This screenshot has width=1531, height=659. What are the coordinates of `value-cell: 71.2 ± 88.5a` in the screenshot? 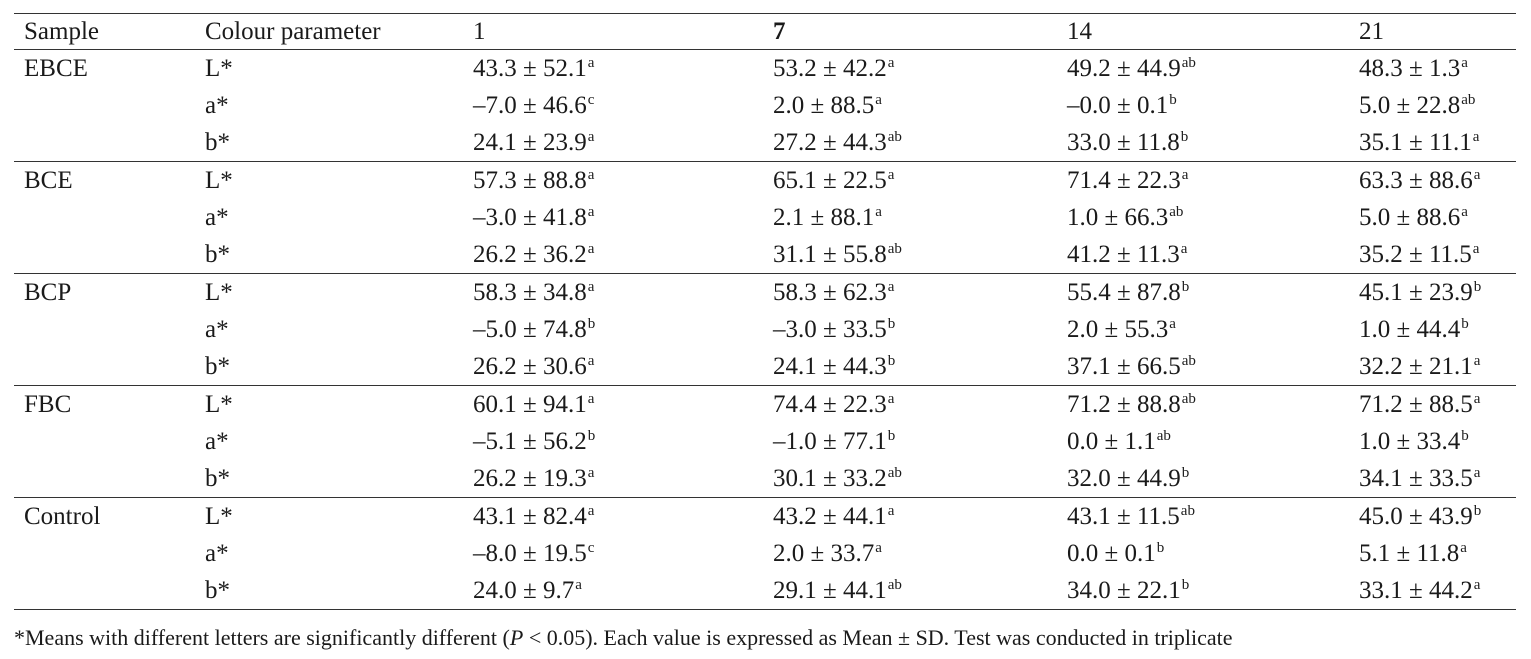 It's located at (1432, 405).